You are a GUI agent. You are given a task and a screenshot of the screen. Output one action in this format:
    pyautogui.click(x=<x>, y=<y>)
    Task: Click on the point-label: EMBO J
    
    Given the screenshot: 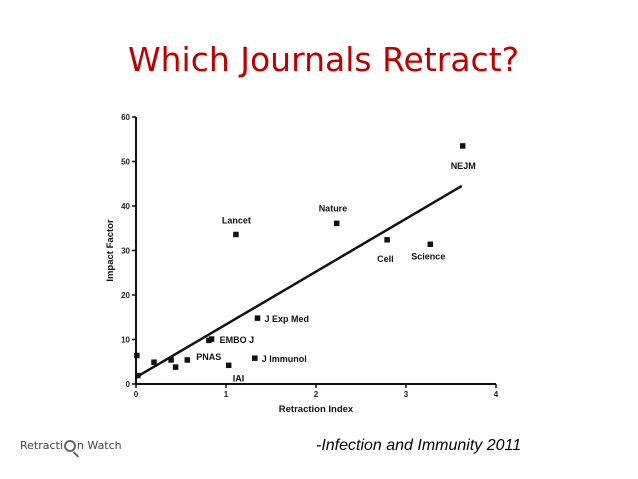 What is the action you would take?
    pyautogui.click(x=237, y=340)
    